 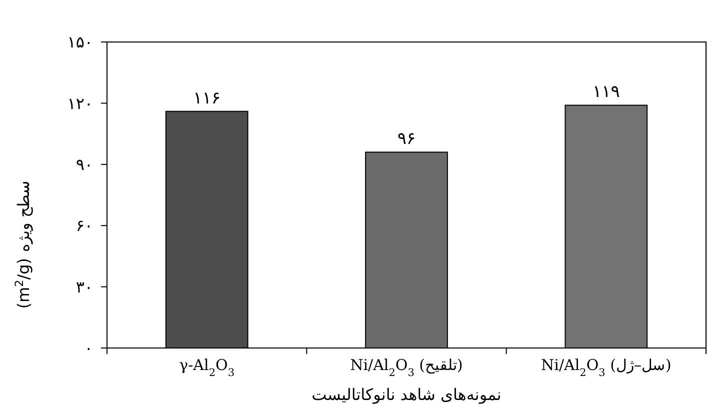 What do you see at coordinates (88, 348) in the screenshot?
I see `y-tick-label: ۰` at bounding box center [88, 348].